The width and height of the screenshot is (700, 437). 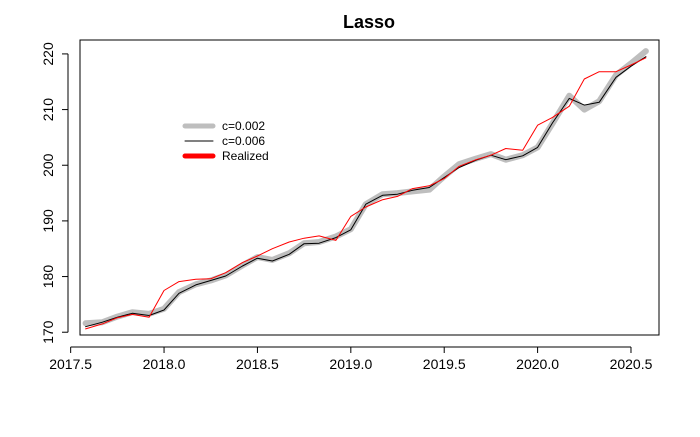 I want to click on y-tick-label: 210, so click(x=48, y=110).